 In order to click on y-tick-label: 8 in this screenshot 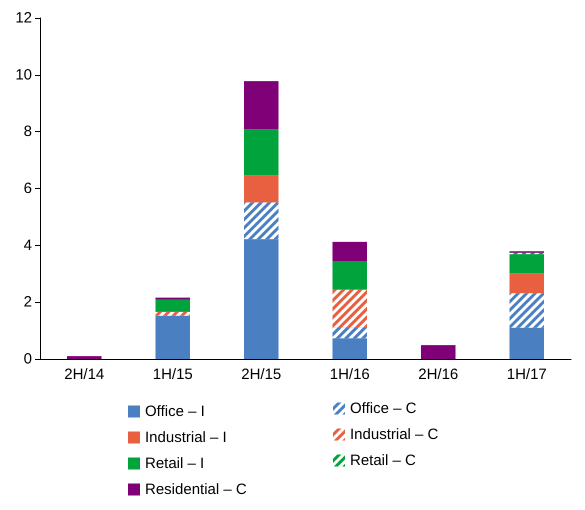, I will do `click(28, 131)`.